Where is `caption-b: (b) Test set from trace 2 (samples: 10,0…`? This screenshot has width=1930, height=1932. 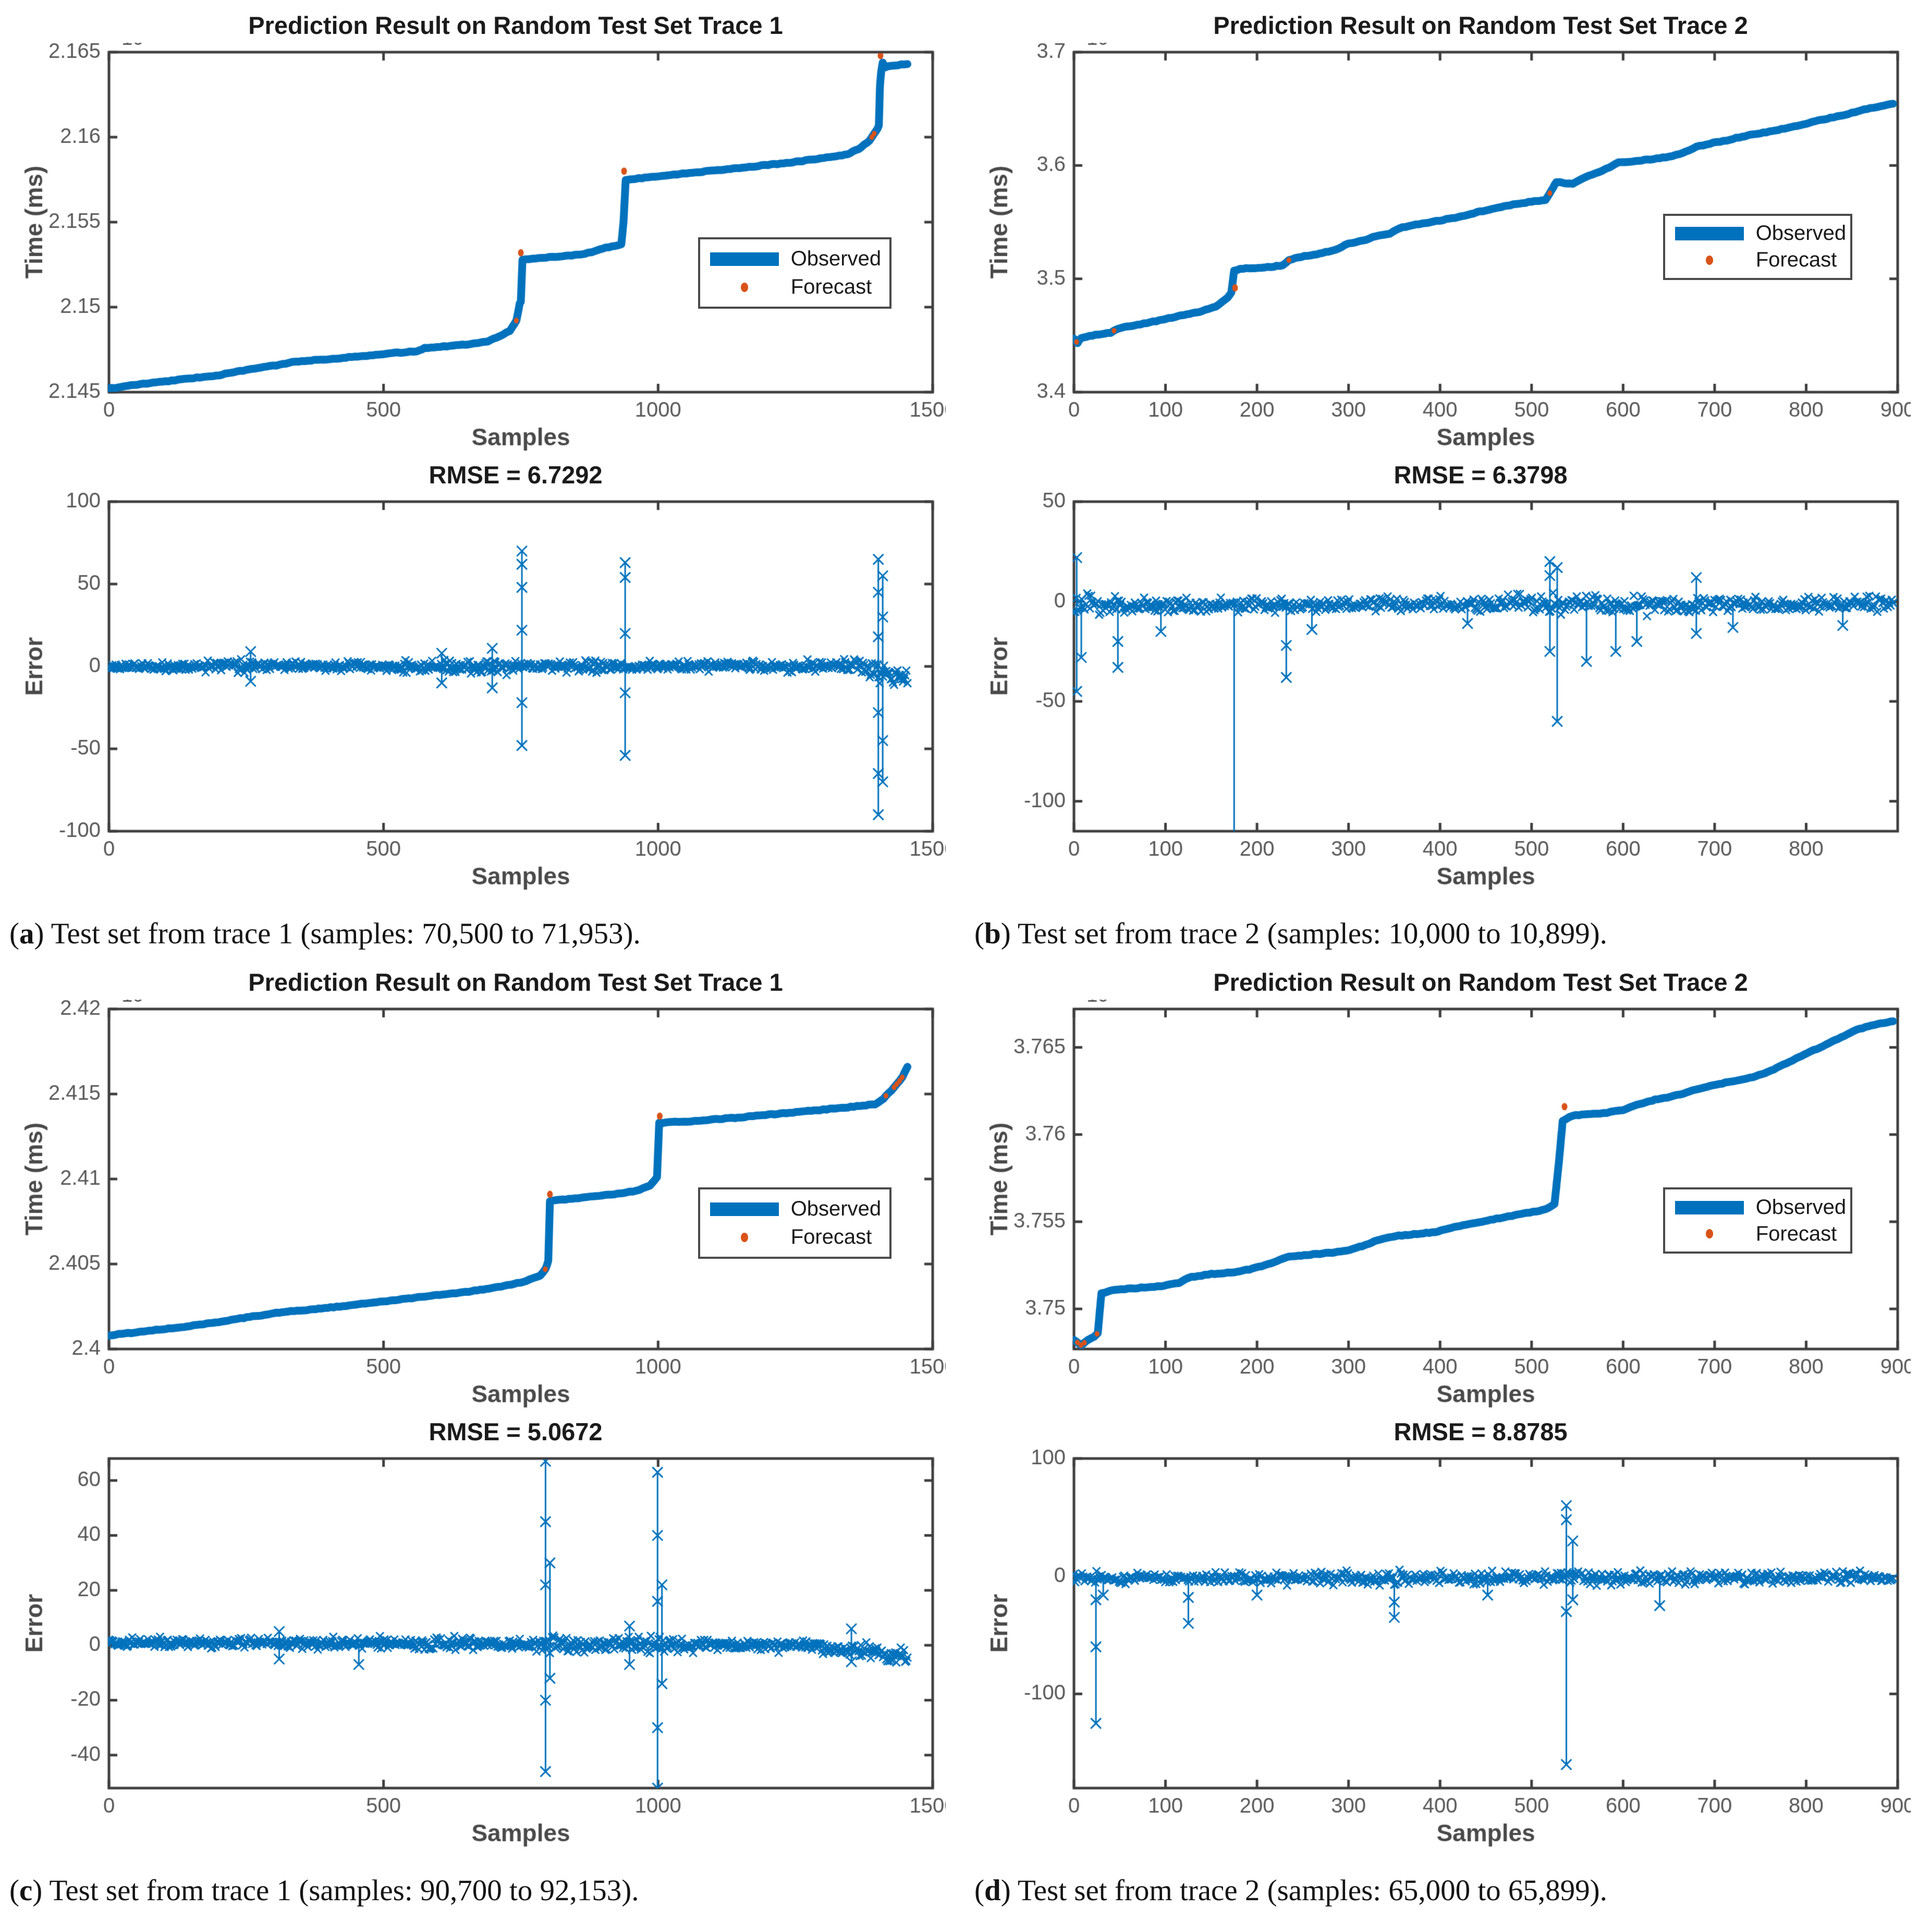
caption-b: (b) Test set from trace 2 (samples: 10,0… is located at coordinates (1290, 933).